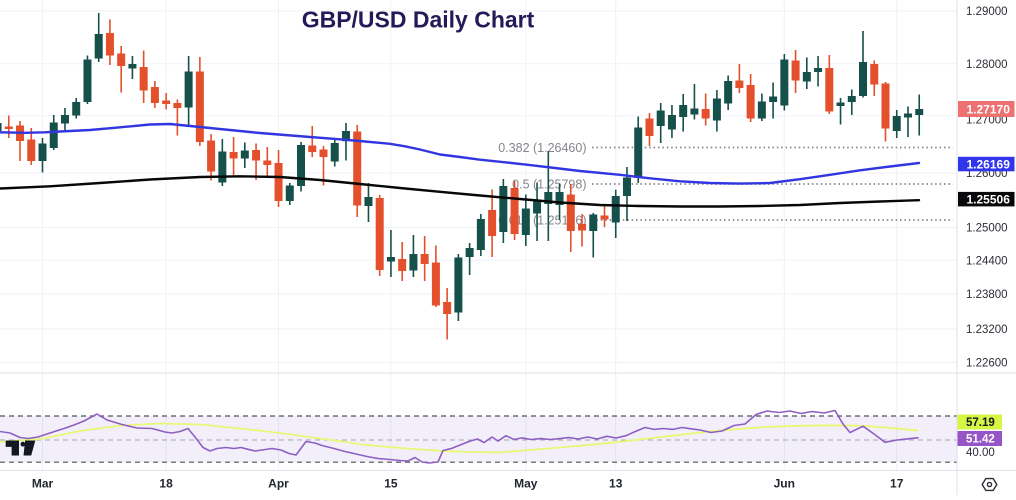  Describe the element at coordinates (989, 164) in the screenshot. I see `svg-text: 1.26169` at that location.